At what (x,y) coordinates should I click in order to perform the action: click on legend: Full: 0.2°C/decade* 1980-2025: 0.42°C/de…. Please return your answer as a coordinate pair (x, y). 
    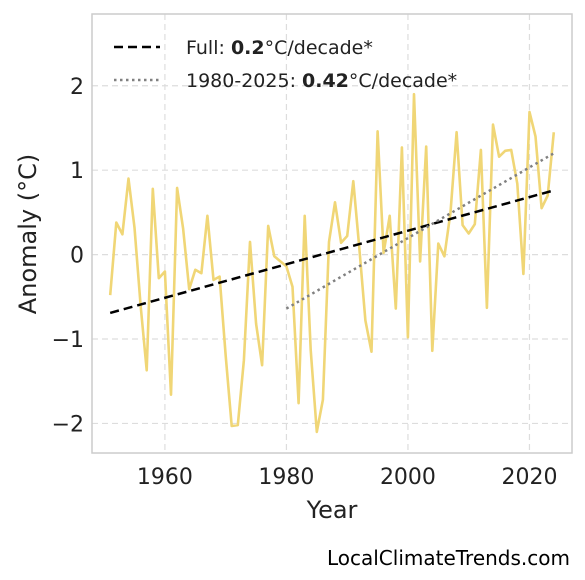
    Looking at the image, I should click on (285, 64).